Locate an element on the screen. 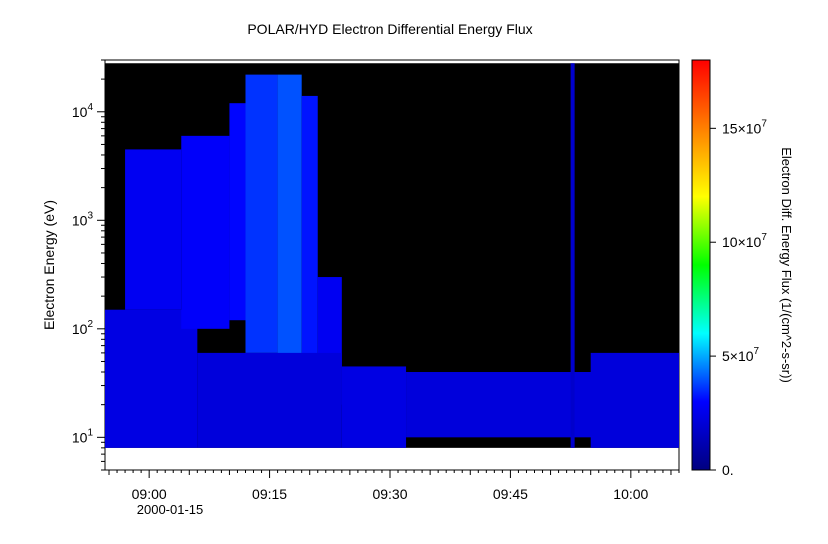 The image size is (828, 544). y-axis: 10¹ 10² 10³ 10⁴ Electron Energy (eV) is located at coordinates (73, 265).